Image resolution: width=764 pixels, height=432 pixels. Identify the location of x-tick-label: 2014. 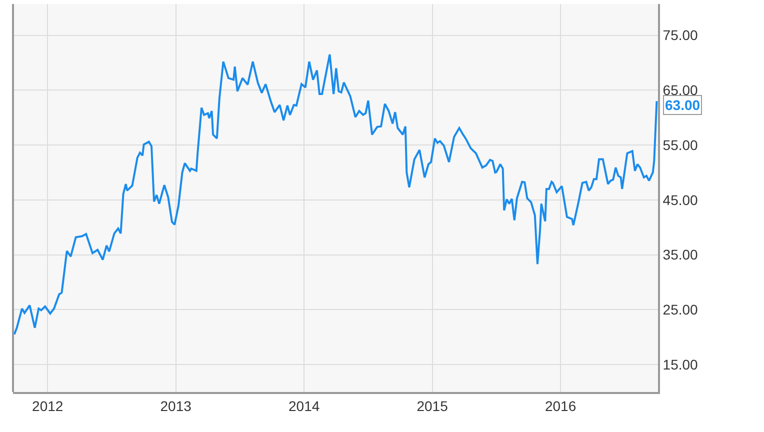
(304, 406).